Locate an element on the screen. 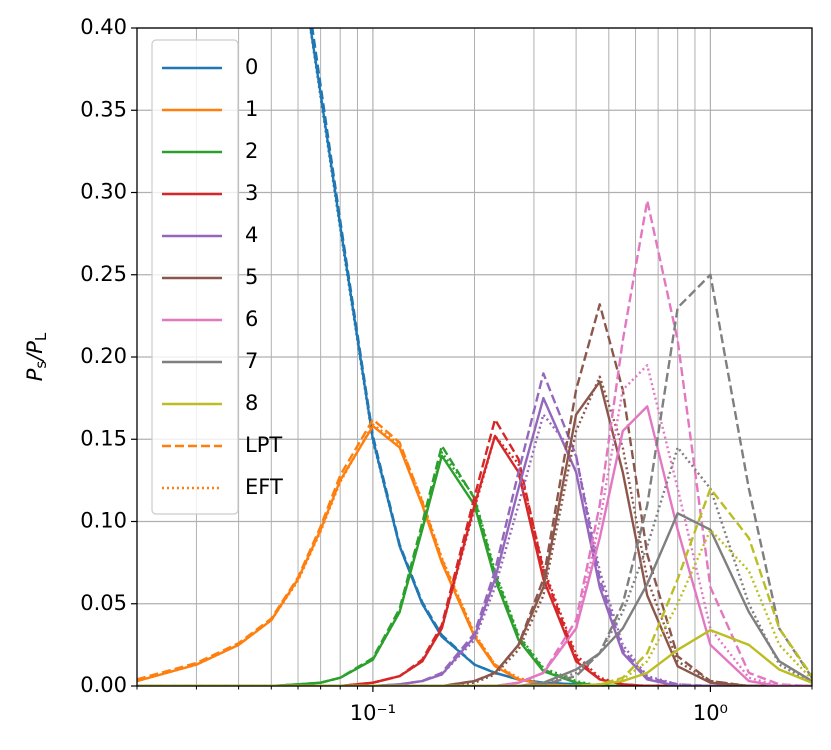  y-tick-label: 0.00 is located at coordinates (103, 685).